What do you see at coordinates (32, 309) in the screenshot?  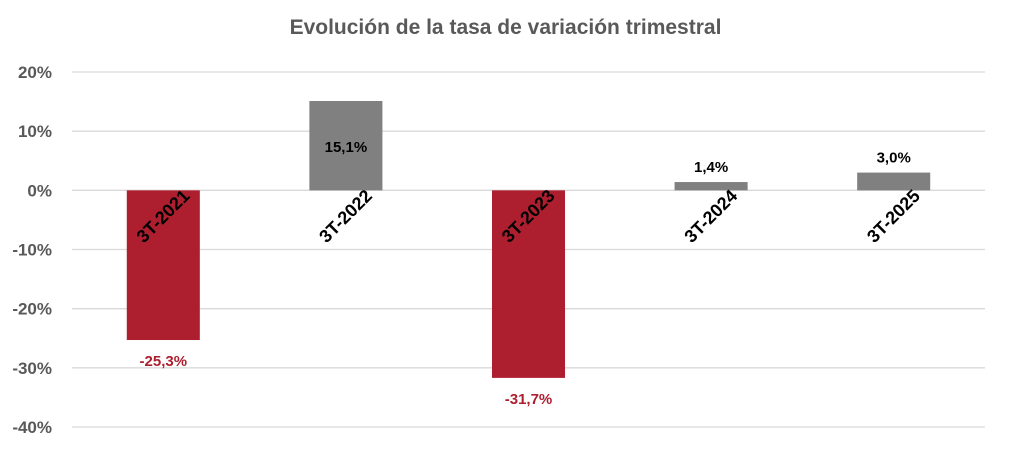 I see `y-tick-label: -20%` at bounding box center [32, 309].